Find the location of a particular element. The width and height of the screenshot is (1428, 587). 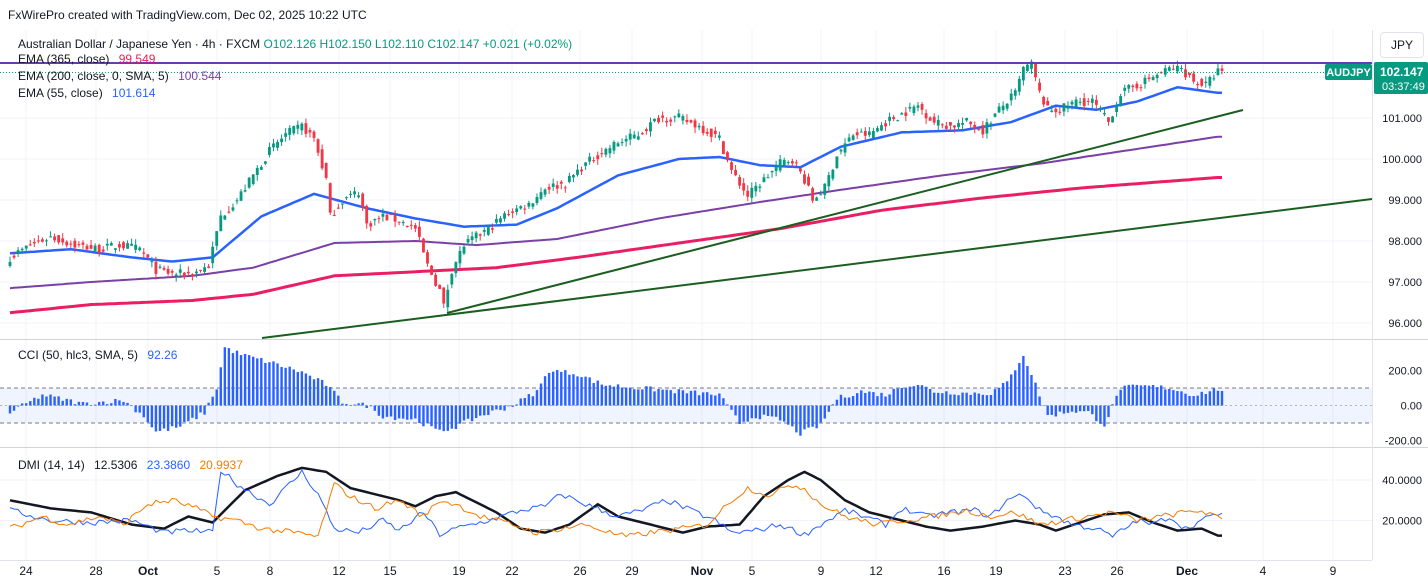

time-tick-label: 9 is located at coordinates (821, 571).